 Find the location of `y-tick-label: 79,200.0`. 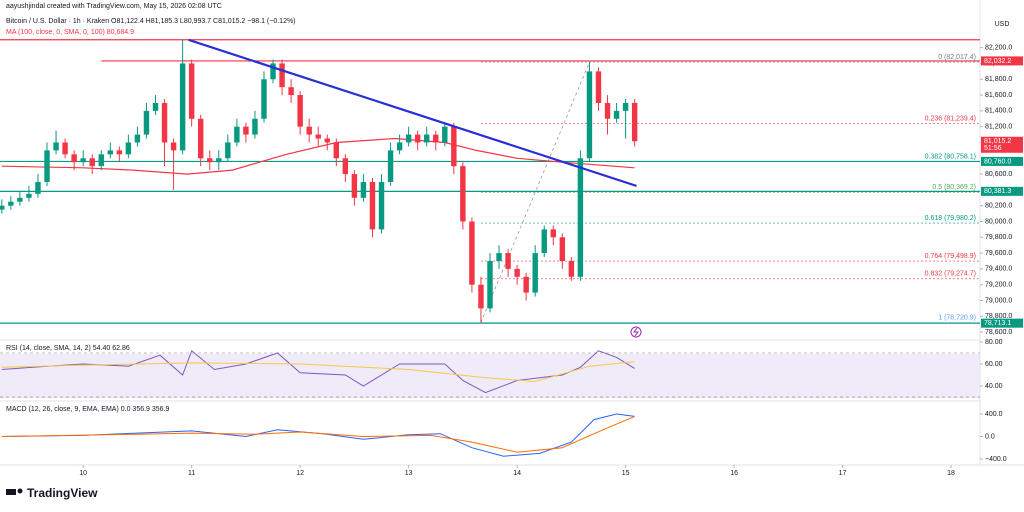

y-tick-label: 79,200.0 is located at coordinates (998, 285).